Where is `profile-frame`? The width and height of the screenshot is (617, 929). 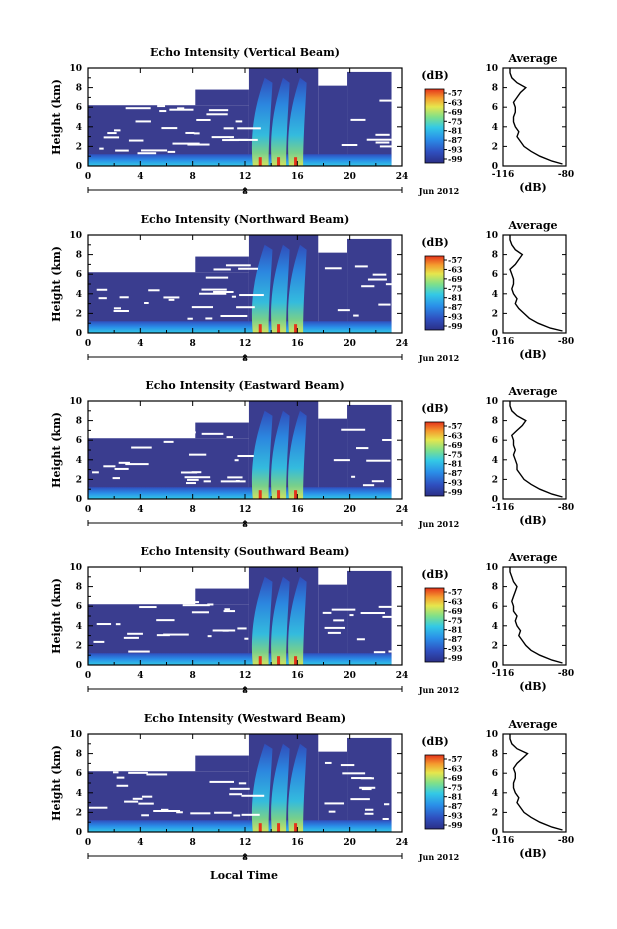
profile-frame is located at coordinates (534, 117).